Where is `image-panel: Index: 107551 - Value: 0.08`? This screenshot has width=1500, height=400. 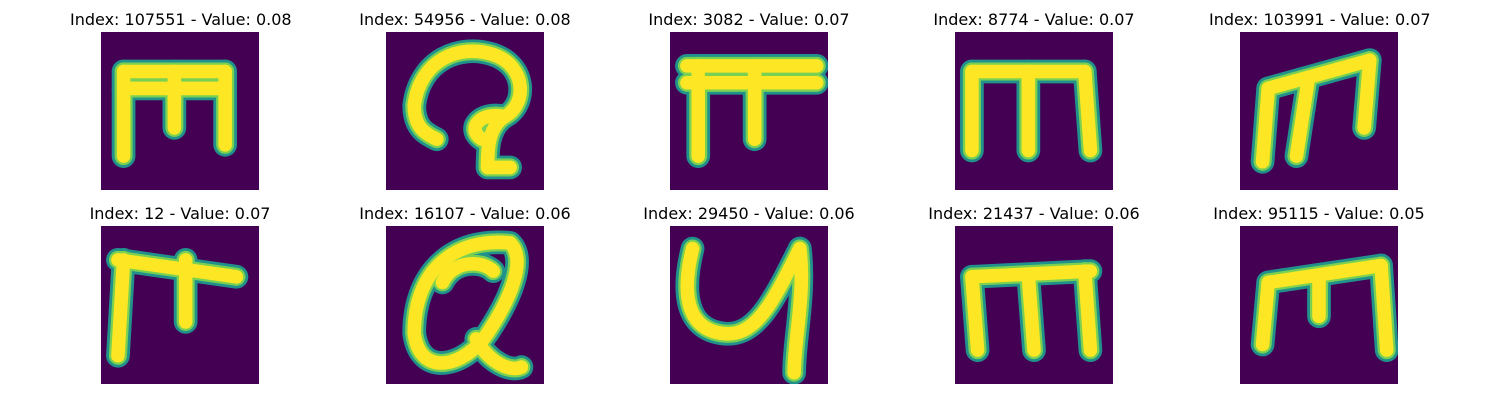
image-panel: Index: 107551 - Value: 0.08 is located at coordinates (180, 100).